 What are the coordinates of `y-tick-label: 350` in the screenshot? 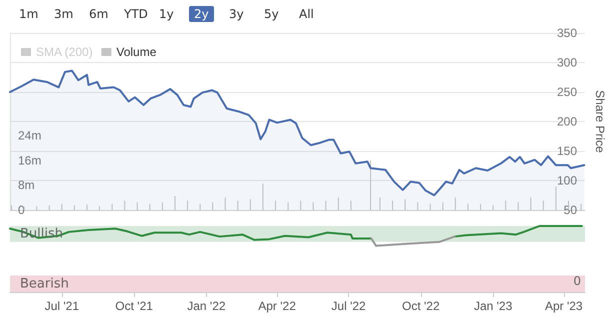 It's located at (567, 33).